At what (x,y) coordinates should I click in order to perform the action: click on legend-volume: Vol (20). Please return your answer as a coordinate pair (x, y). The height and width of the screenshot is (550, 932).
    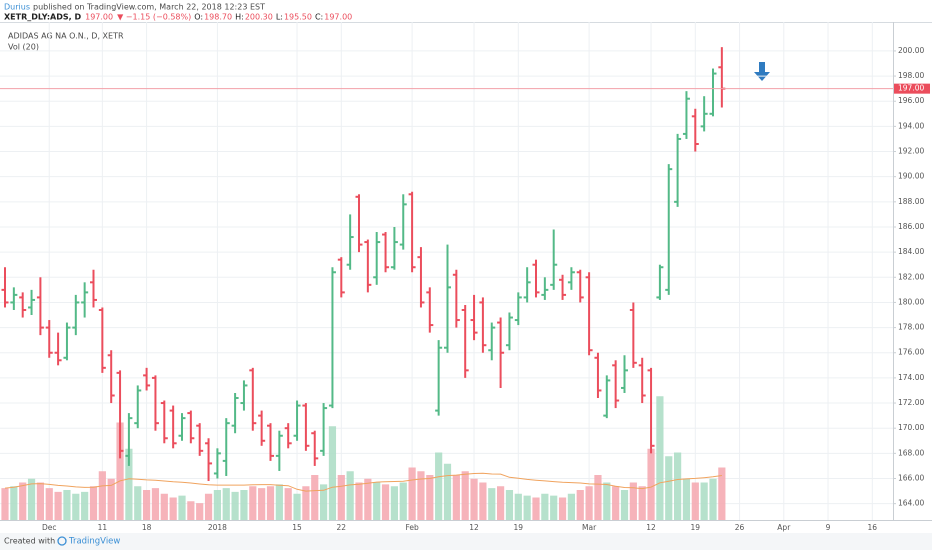
    Looking at the image, I should click on (23, 47).